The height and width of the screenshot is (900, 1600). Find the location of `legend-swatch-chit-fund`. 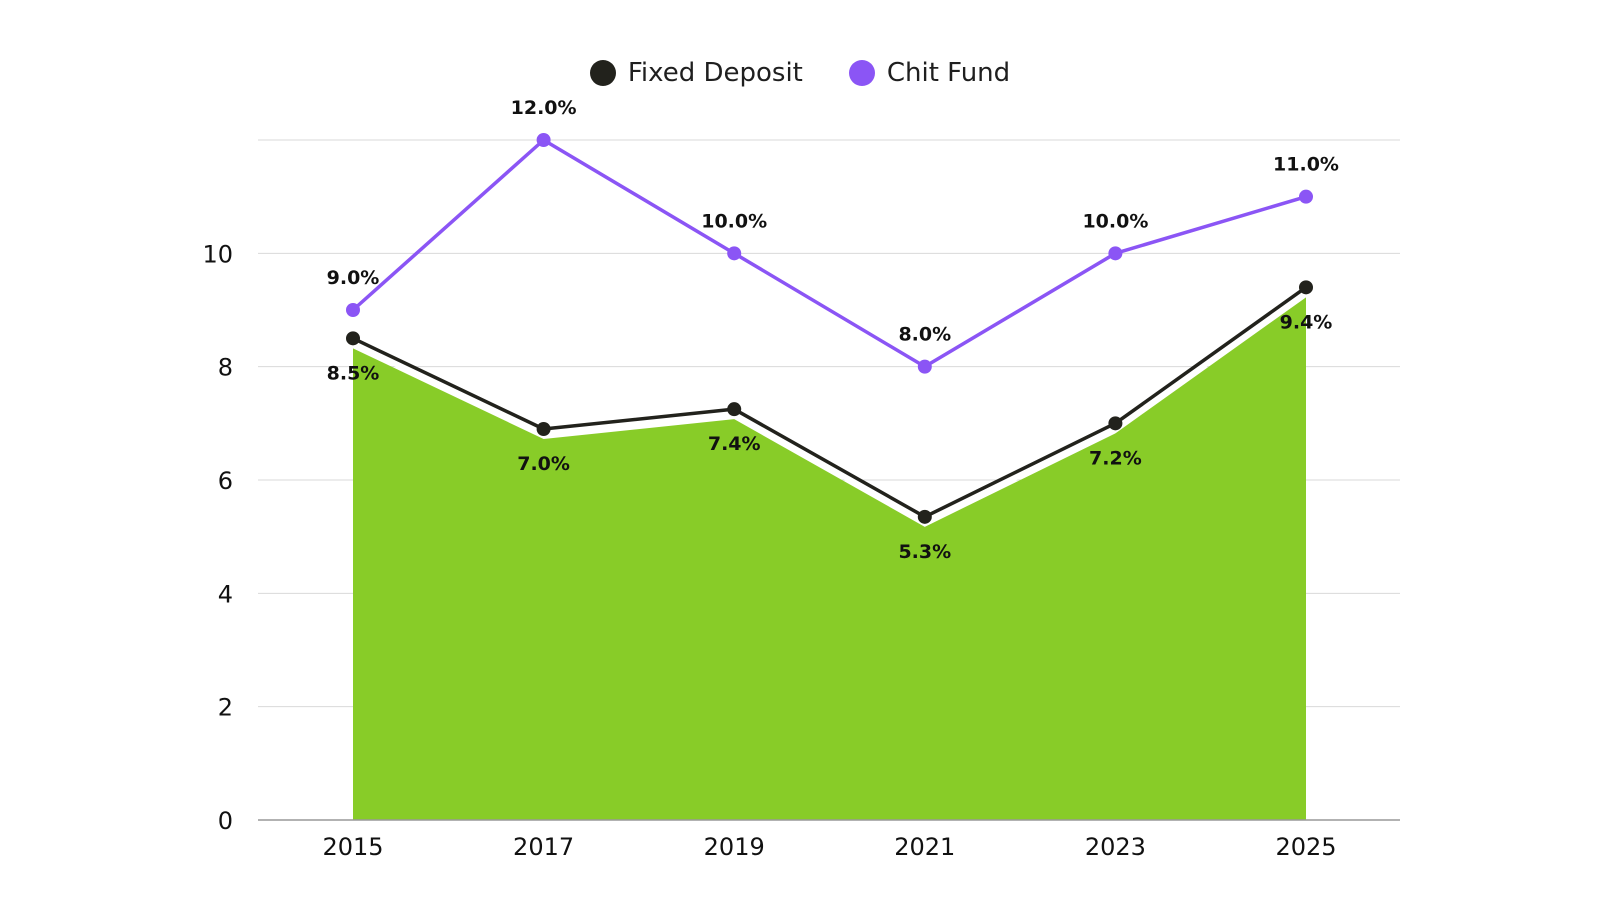

legend-swatch-chit-fund is located at coordinates (861, 73).